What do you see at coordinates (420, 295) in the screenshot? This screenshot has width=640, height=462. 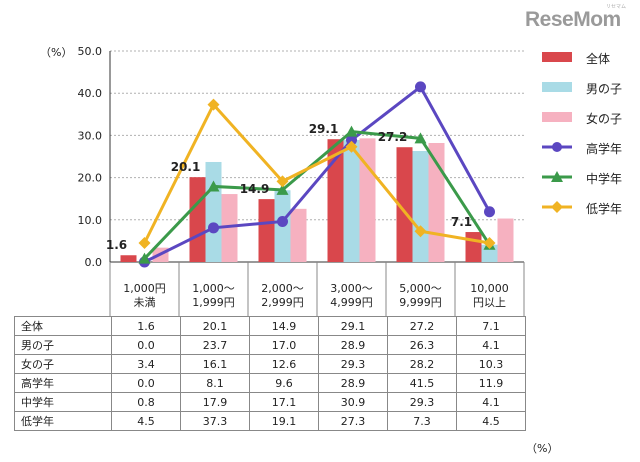 I see `category-label: 5,000～ 9,999円` at bounding box center [420, 295].